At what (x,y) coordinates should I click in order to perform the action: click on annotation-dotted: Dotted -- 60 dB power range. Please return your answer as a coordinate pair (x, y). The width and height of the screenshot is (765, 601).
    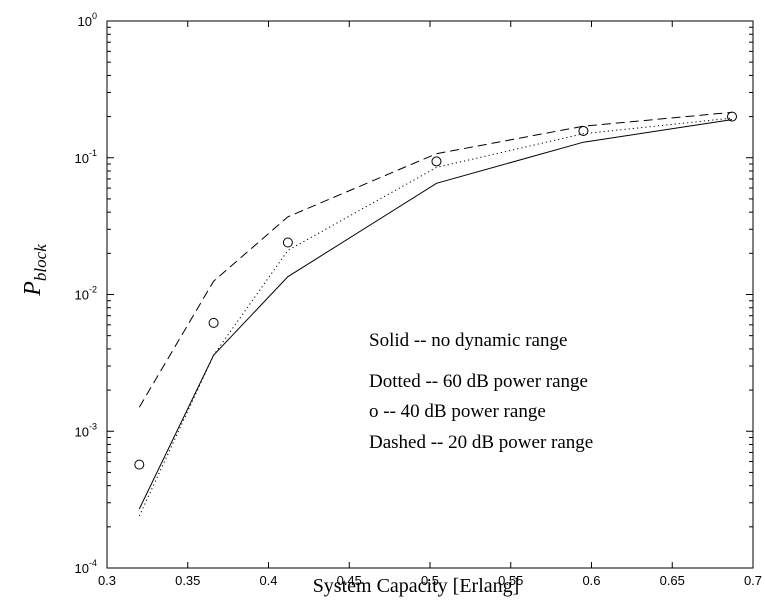
    Looking at the image, I should click on (478, 381).